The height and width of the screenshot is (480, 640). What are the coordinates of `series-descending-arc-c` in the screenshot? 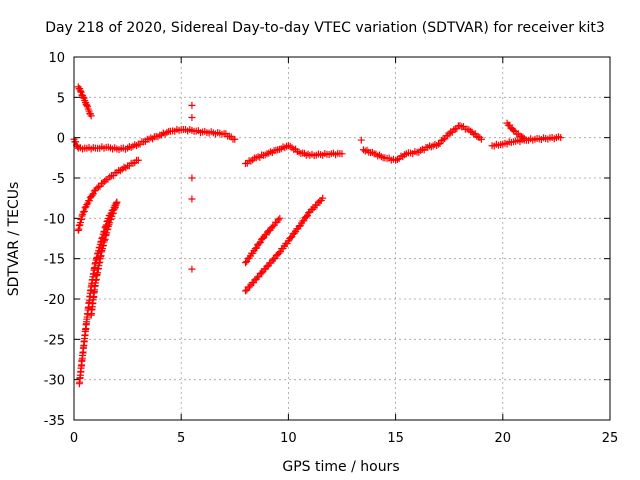 It's located at (104, 258).